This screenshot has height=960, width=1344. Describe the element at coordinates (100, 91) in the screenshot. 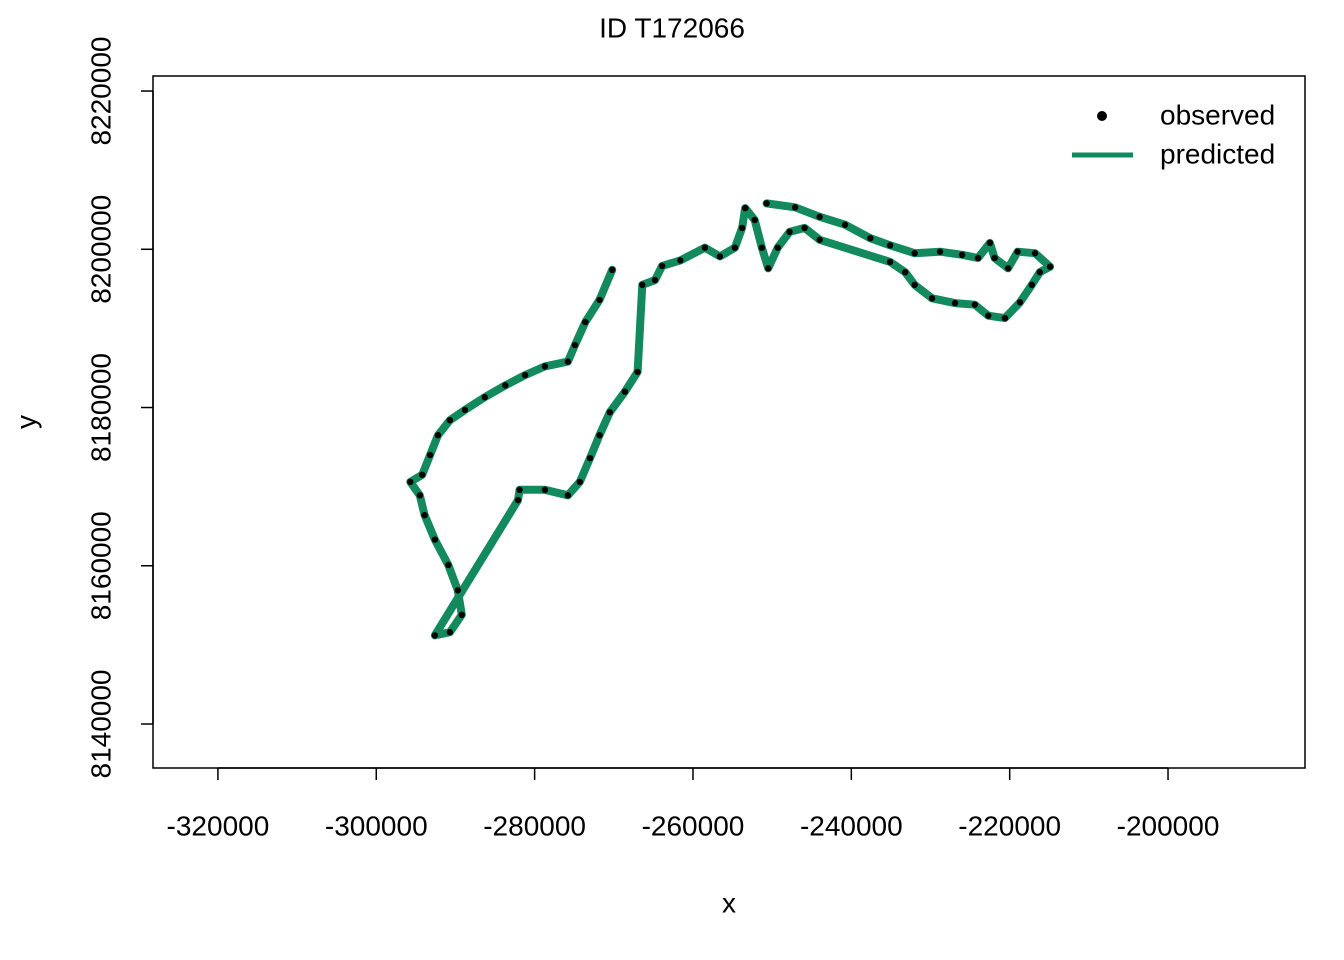

I see `y-tick-label: 8220000` at that location.